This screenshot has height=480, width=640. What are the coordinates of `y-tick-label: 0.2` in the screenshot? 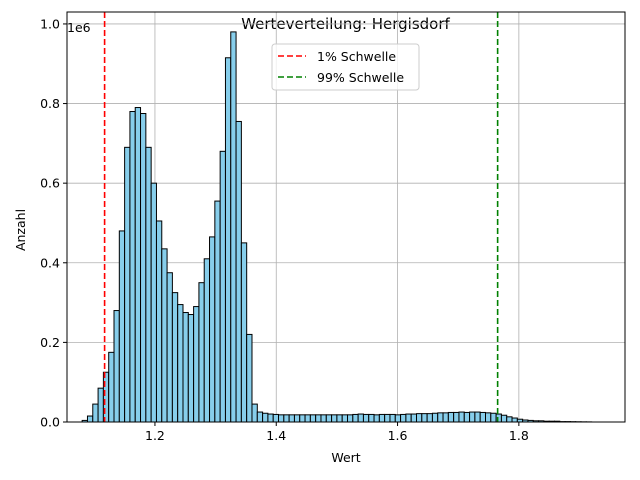 It's located at (50, 342).